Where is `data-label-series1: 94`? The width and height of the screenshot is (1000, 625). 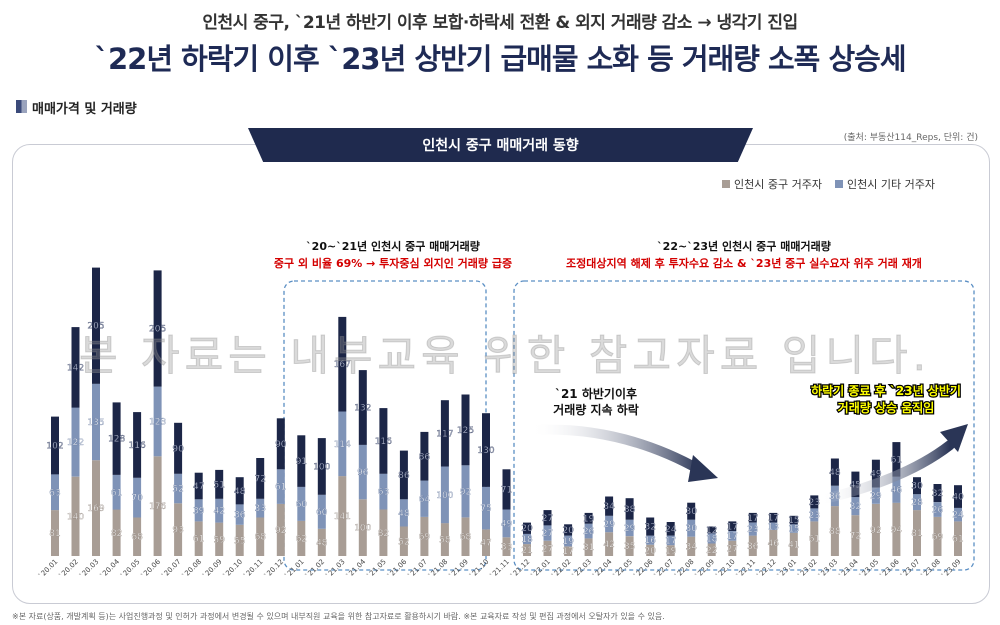 data-label-series1: 94 is located at coordinates (897, 530).